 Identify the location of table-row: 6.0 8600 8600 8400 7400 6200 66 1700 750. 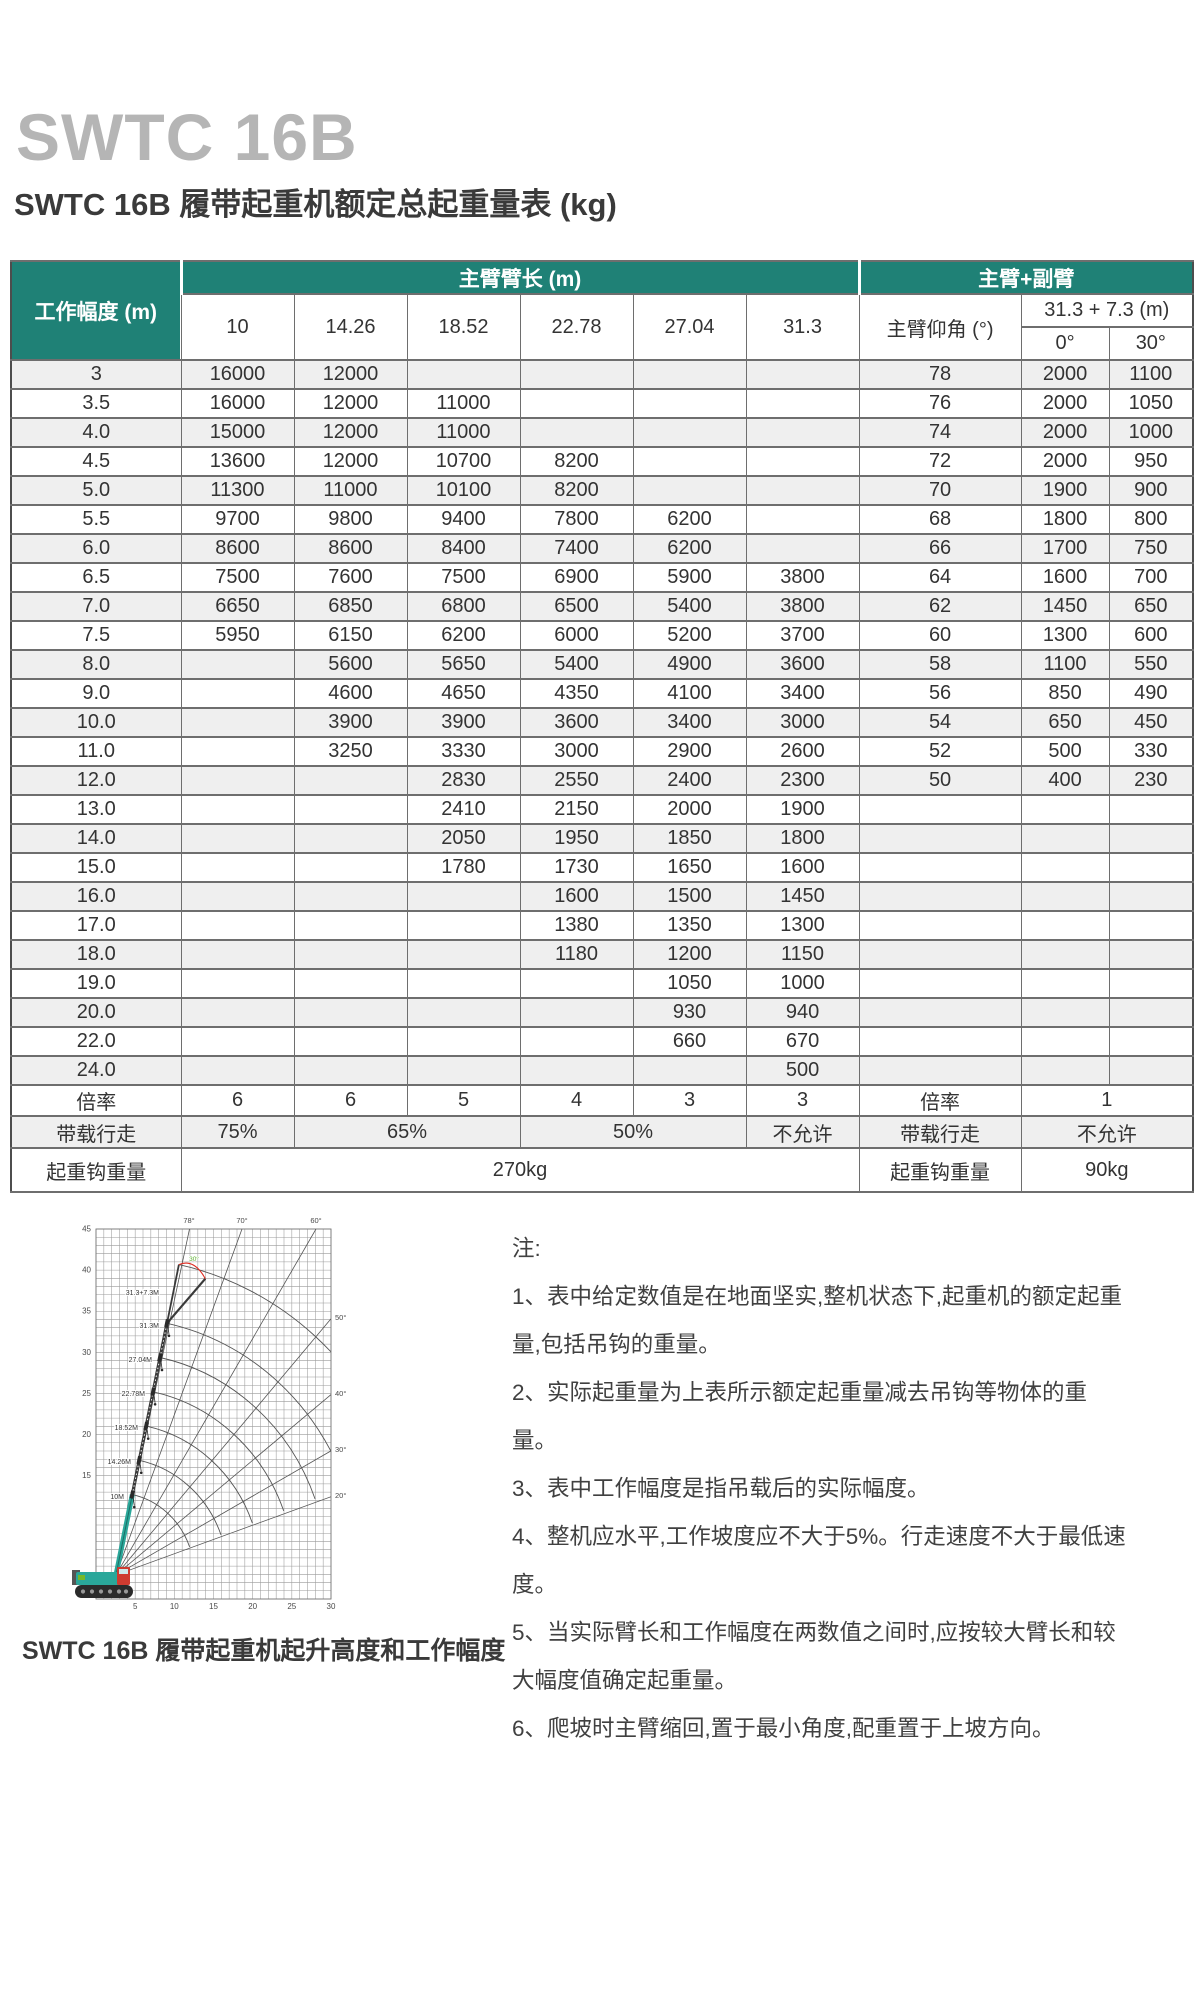
(602, 549).